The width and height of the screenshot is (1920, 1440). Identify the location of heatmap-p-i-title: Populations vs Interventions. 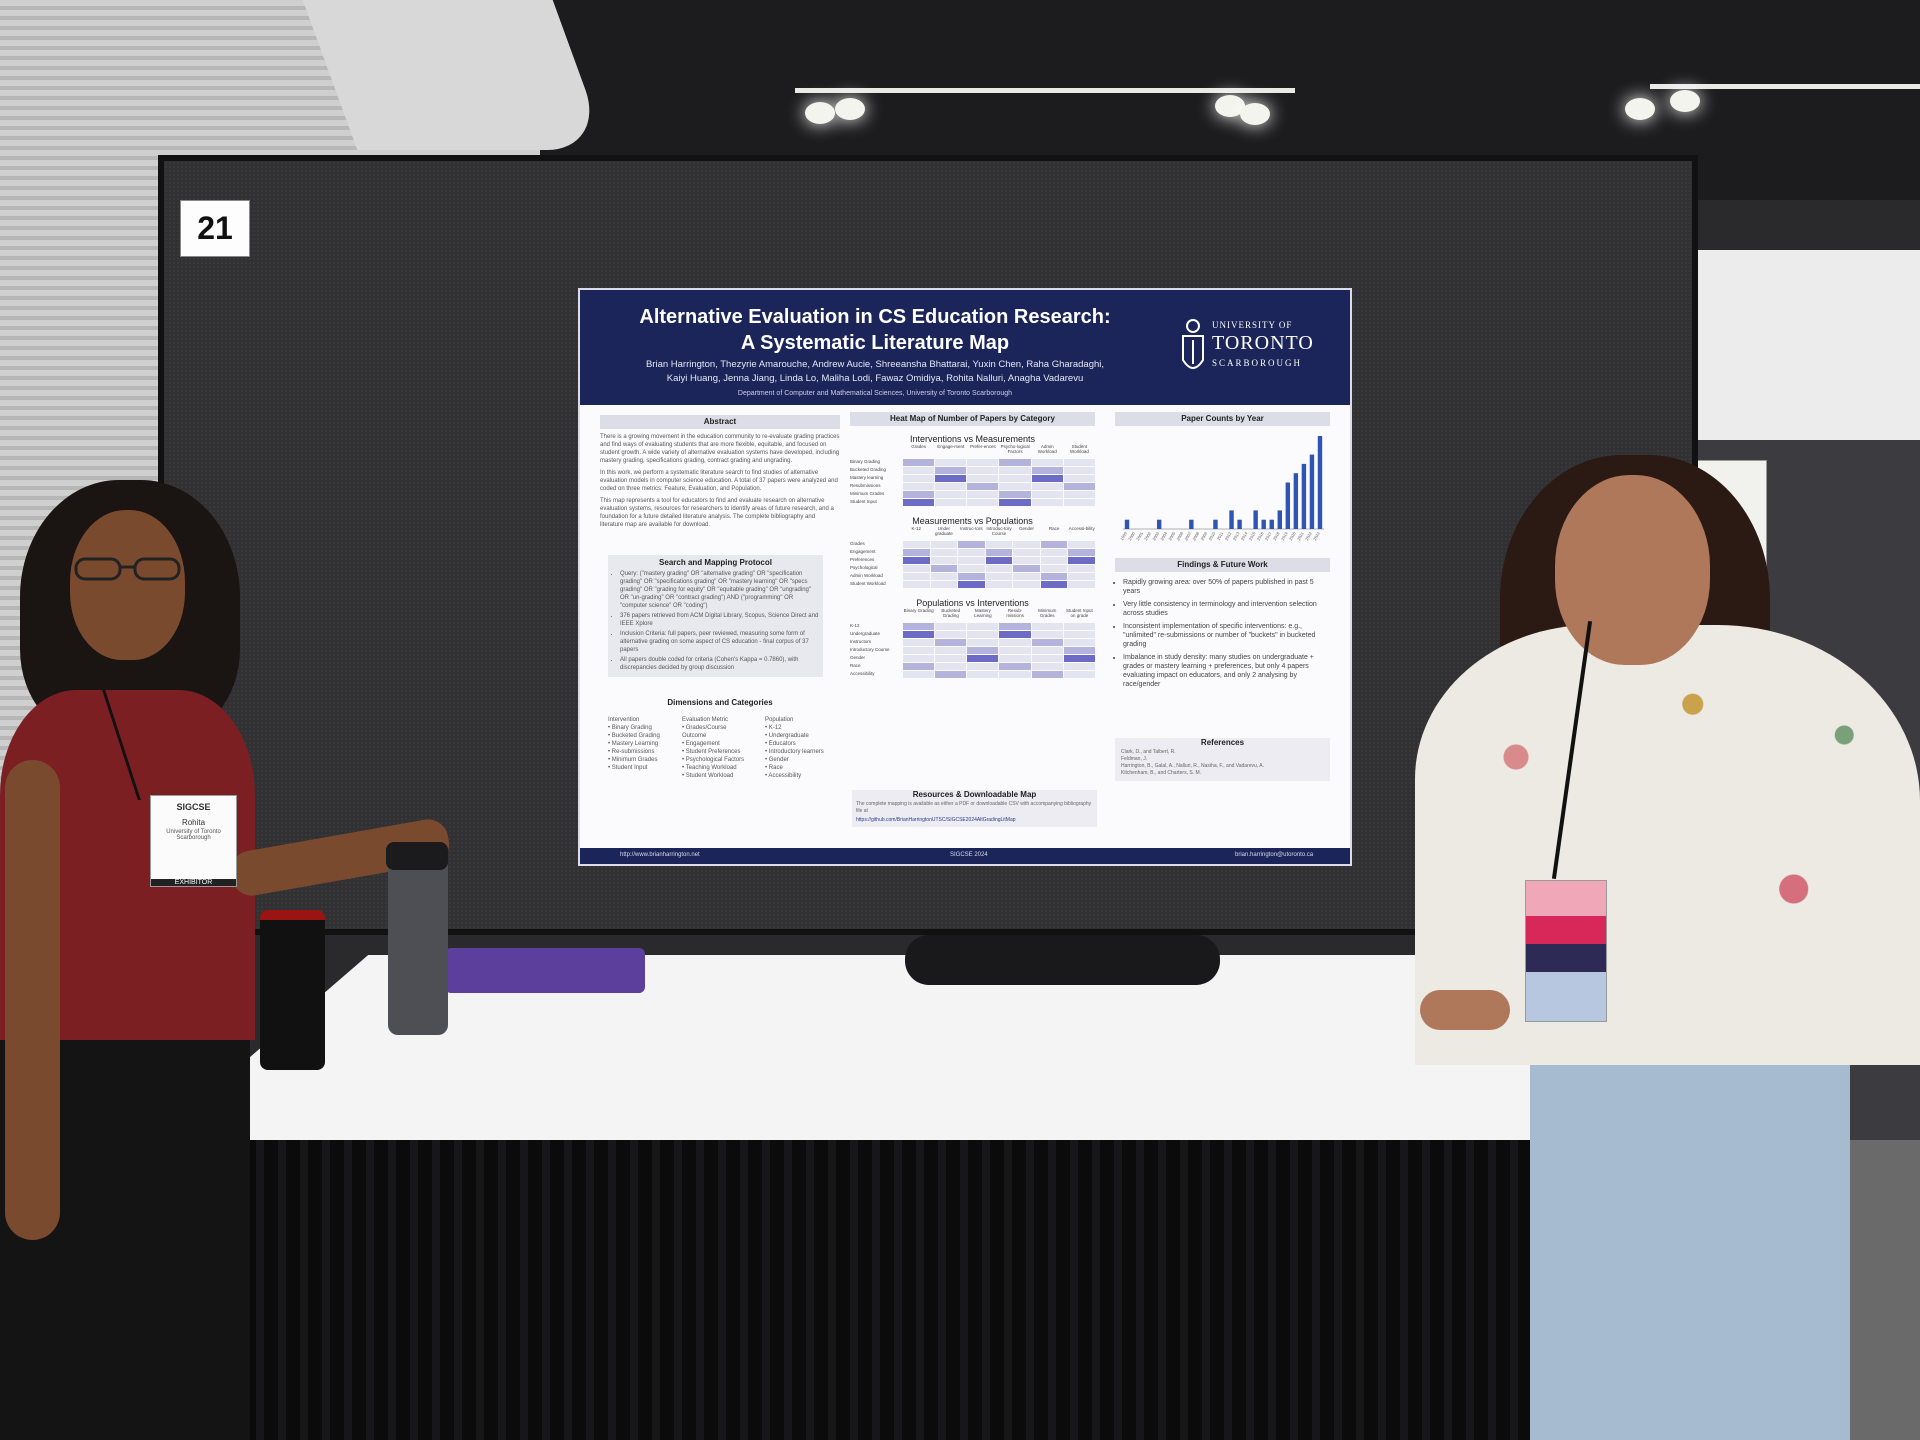
(972, 603).